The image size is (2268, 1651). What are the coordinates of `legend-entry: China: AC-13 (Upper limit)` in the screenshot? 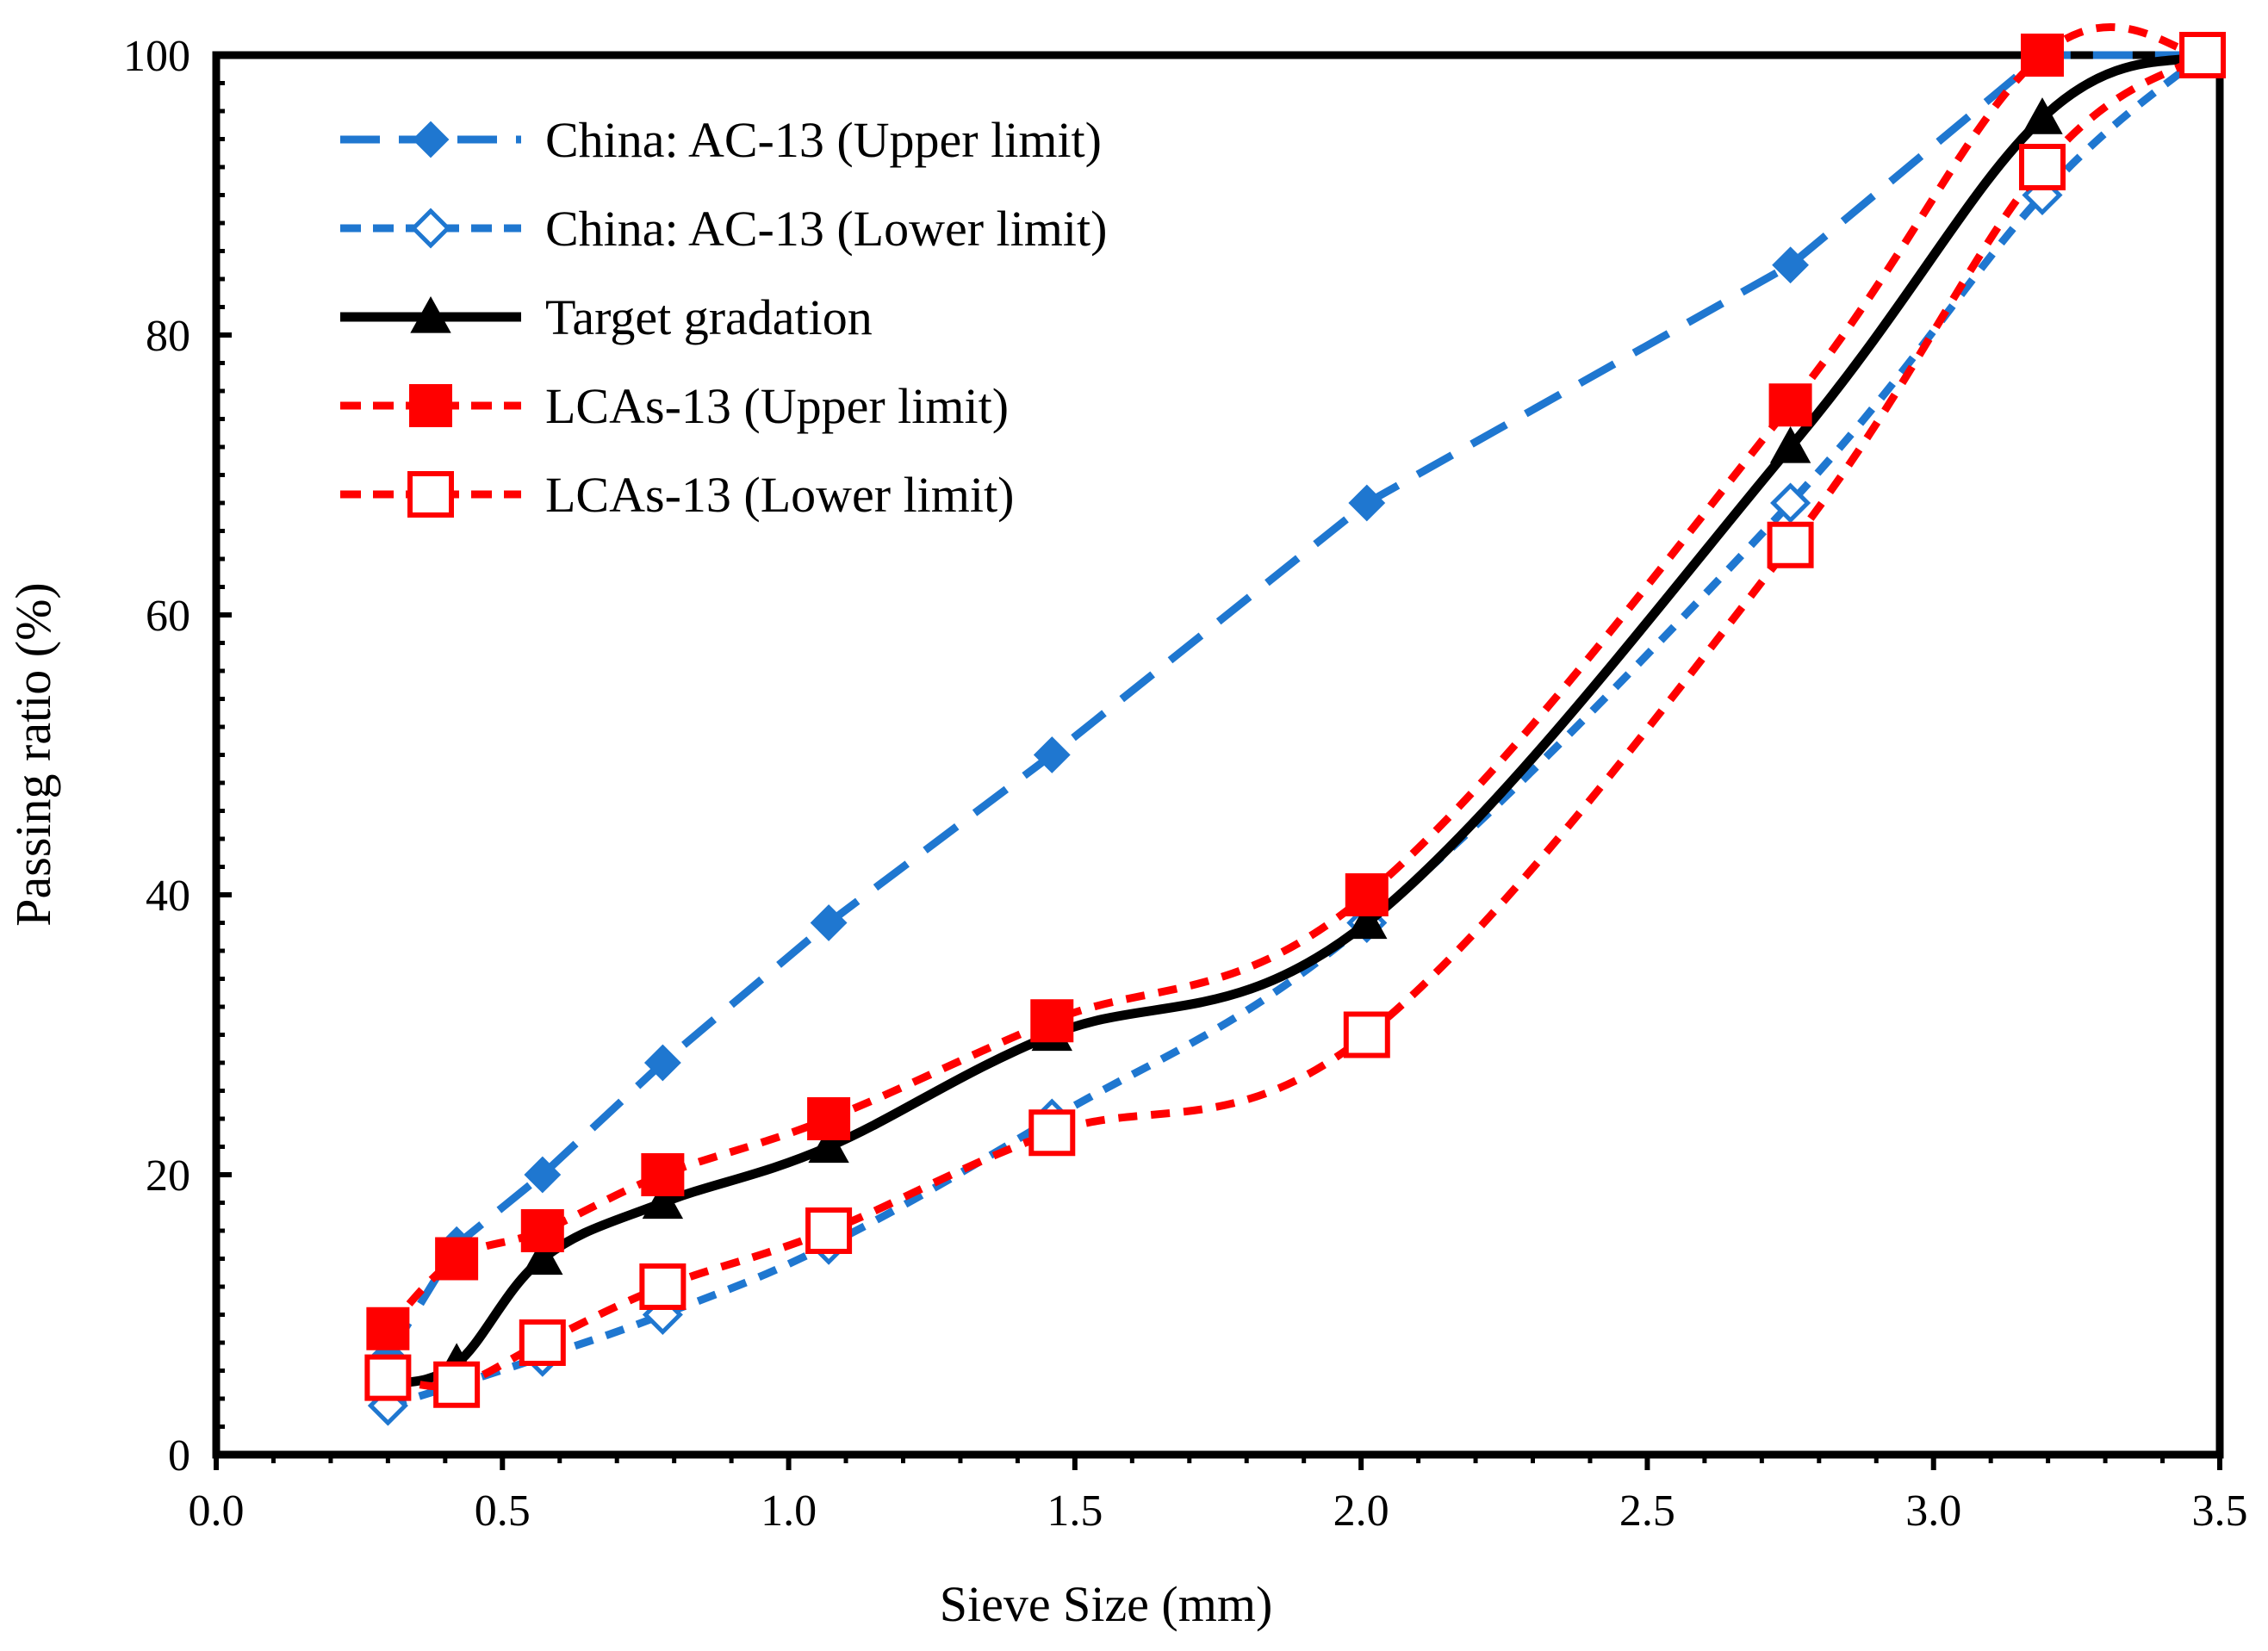 It's located at (721, 140).